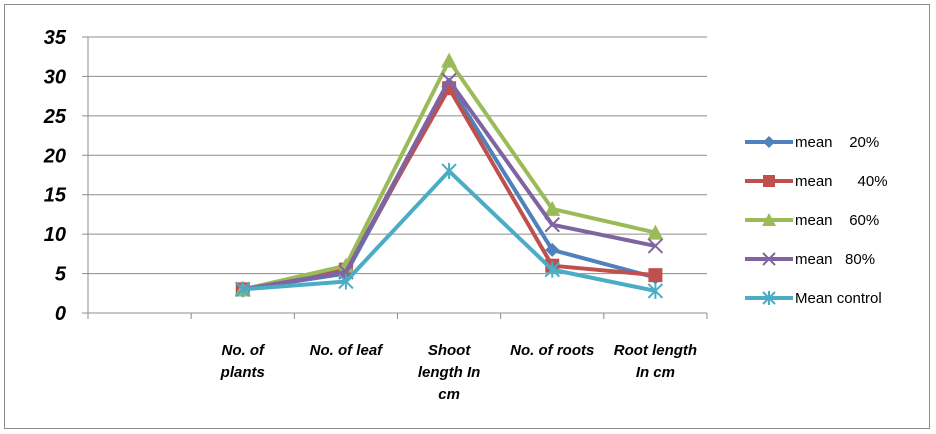  I want to click on x-tick-label: Shoot length In cm, so click(449, 372).